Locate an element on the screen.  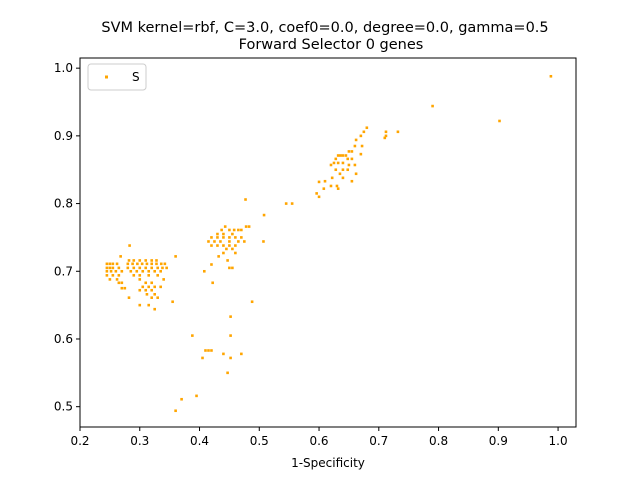
x-tick-label: 0.3 is located at coordinates (139, 441).